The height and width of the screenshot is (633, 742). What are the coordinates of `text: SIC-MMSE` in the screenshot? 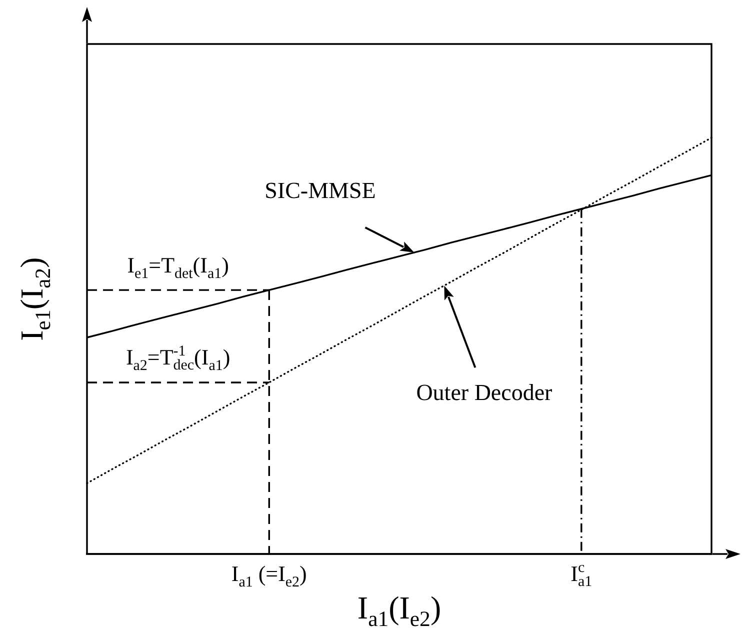 It's located at (320, 191).